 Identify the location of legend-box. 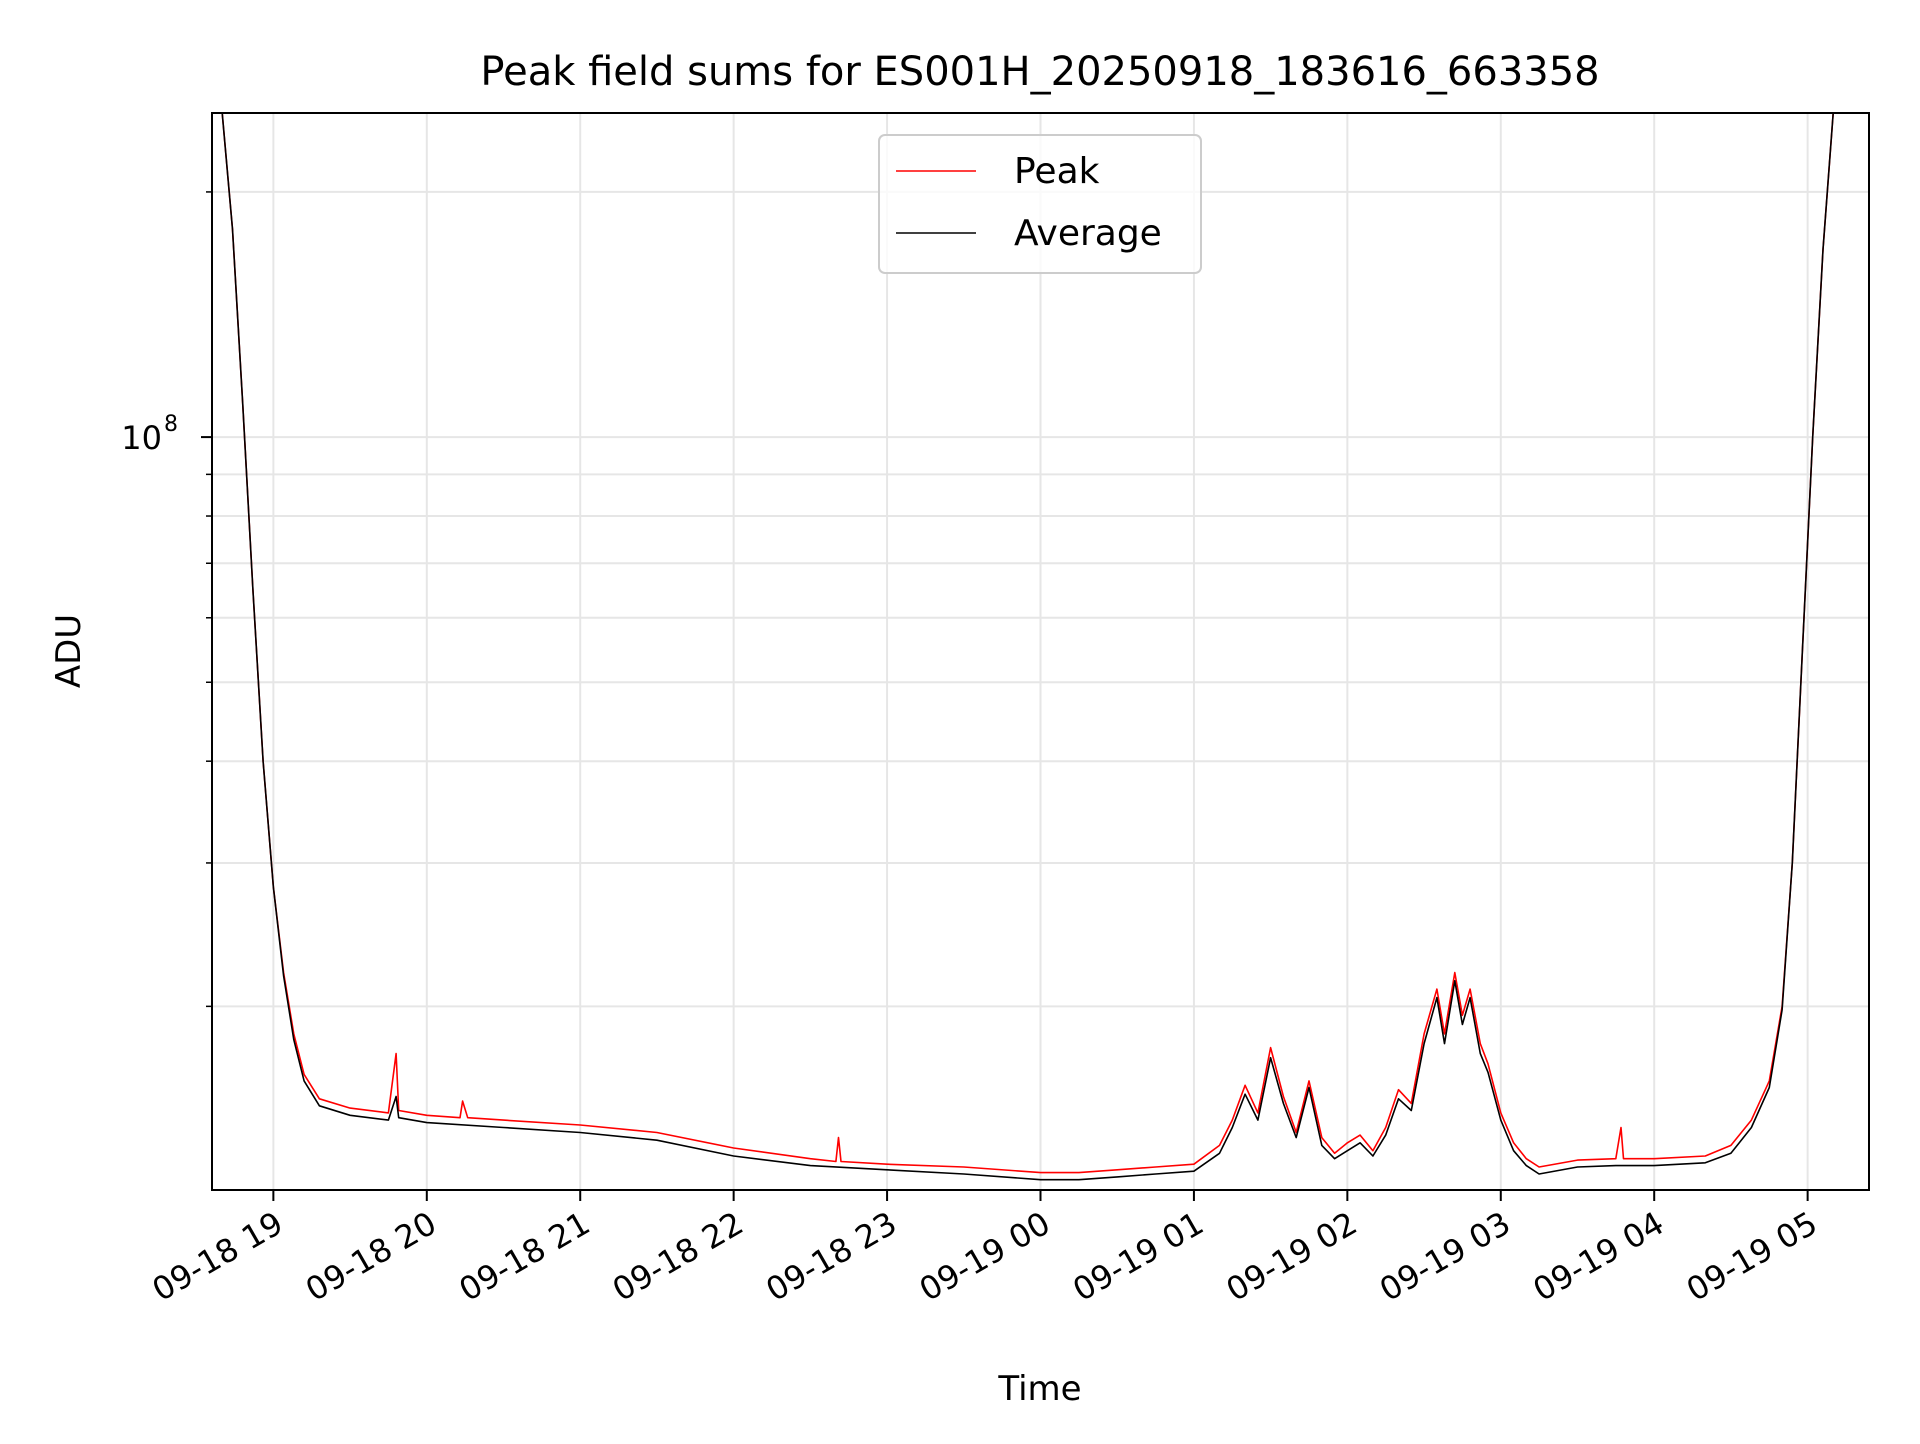
(1040, 204).